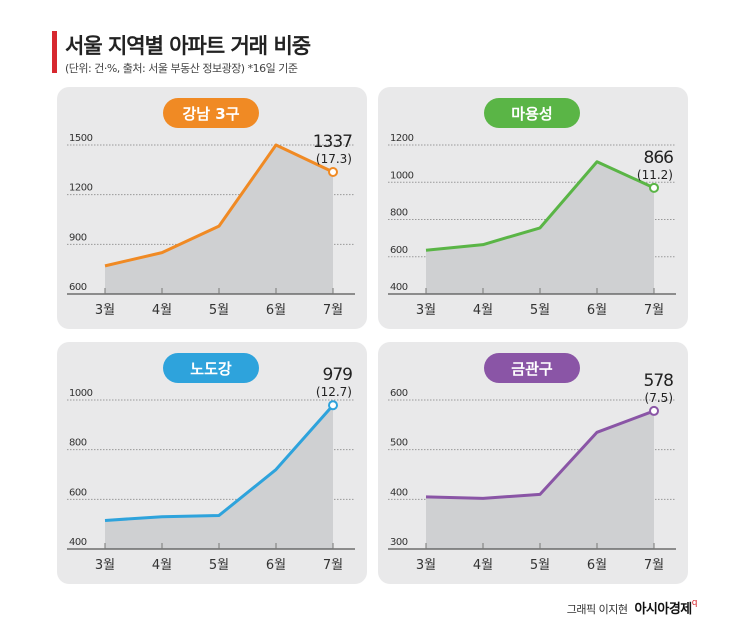 Image resolution: width=745 pixels, height=631 pixels. I want to click on title-accent-bar, so click(54, 52).